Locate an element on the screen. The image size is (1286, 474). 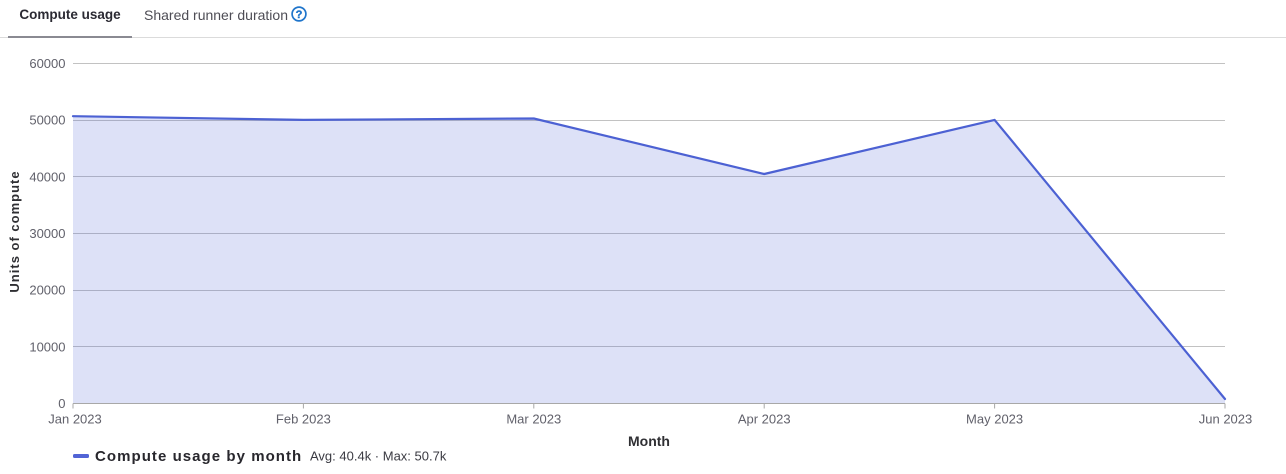
svg-text: 10000 is located at coordinates (47, 346).